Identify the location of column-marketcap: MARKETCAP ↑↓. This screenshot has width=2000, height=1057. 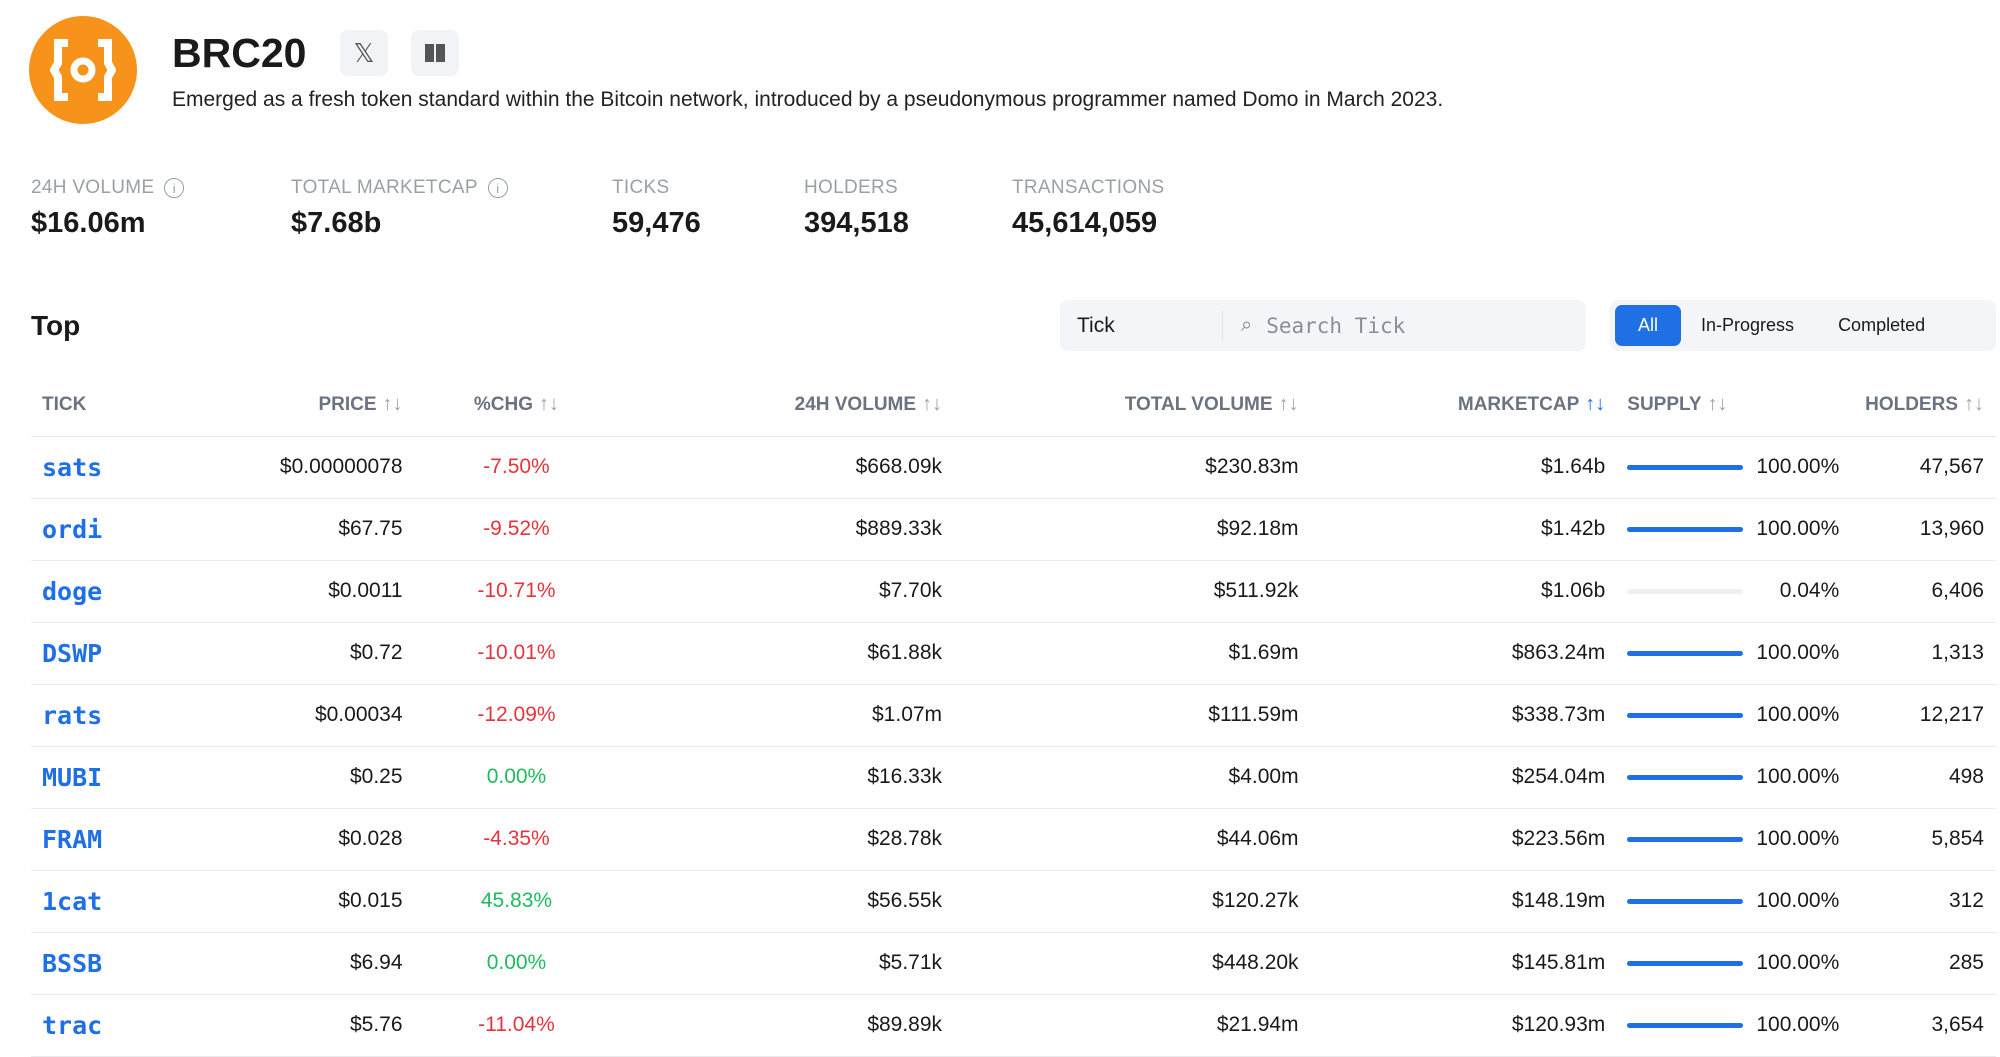
(1452, 405).